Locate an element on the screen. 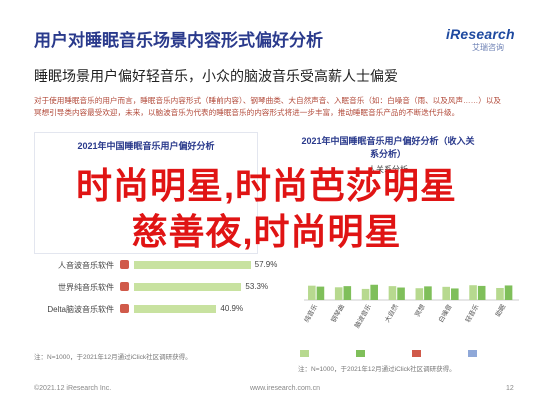 The width and height of the screenshot is (533, 400). footer-url: www.iresearch.com.cn is located at coordinates (285, 388).